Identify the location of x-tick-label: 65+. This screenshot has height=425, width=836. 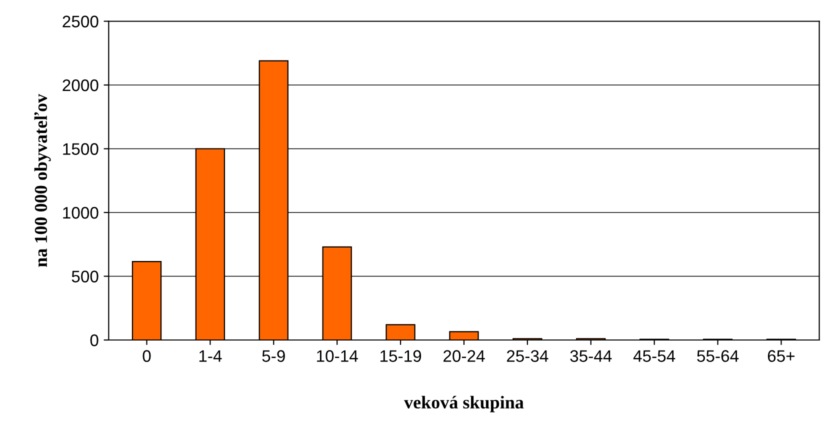
(781, 356).